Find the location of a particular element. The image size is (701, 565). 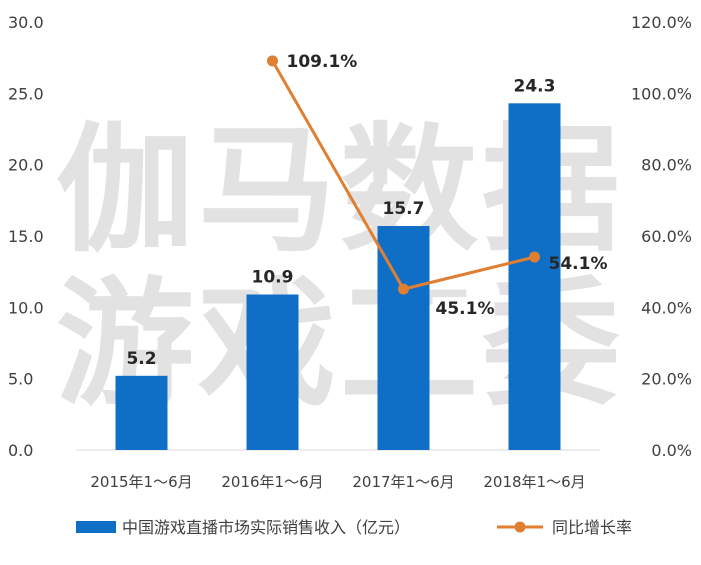

growth-value-label: 54.1% is located at coordinates (578, 264).